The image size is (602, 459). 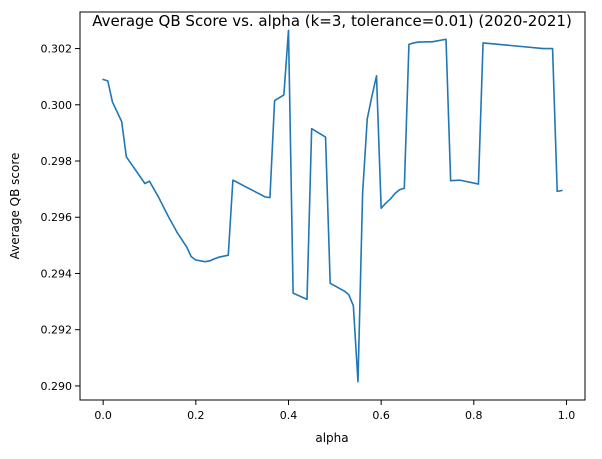 I want to click on x-tick-label: 0.0, so click(x=103, y=415).